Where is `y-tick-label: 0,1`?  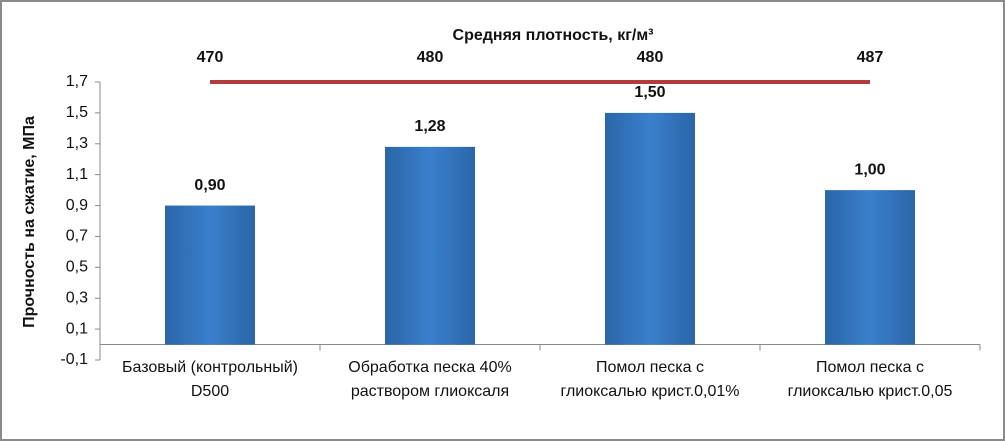
y-tick-label: 0,1 is located at coordinates (77, 328).